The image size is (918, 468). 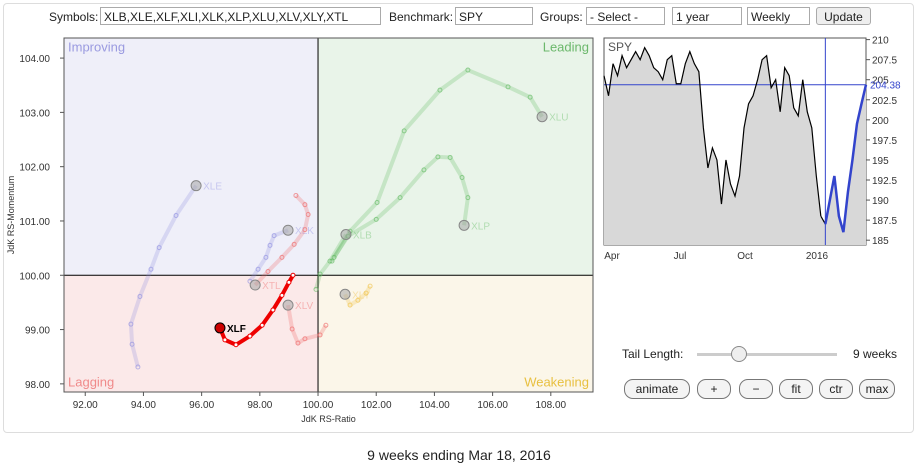 What do you see at coordinates (11, 215) in the screenshot?
I see `y-axis-label: JdK RS-Momentum` at bounding box center [11, 215].